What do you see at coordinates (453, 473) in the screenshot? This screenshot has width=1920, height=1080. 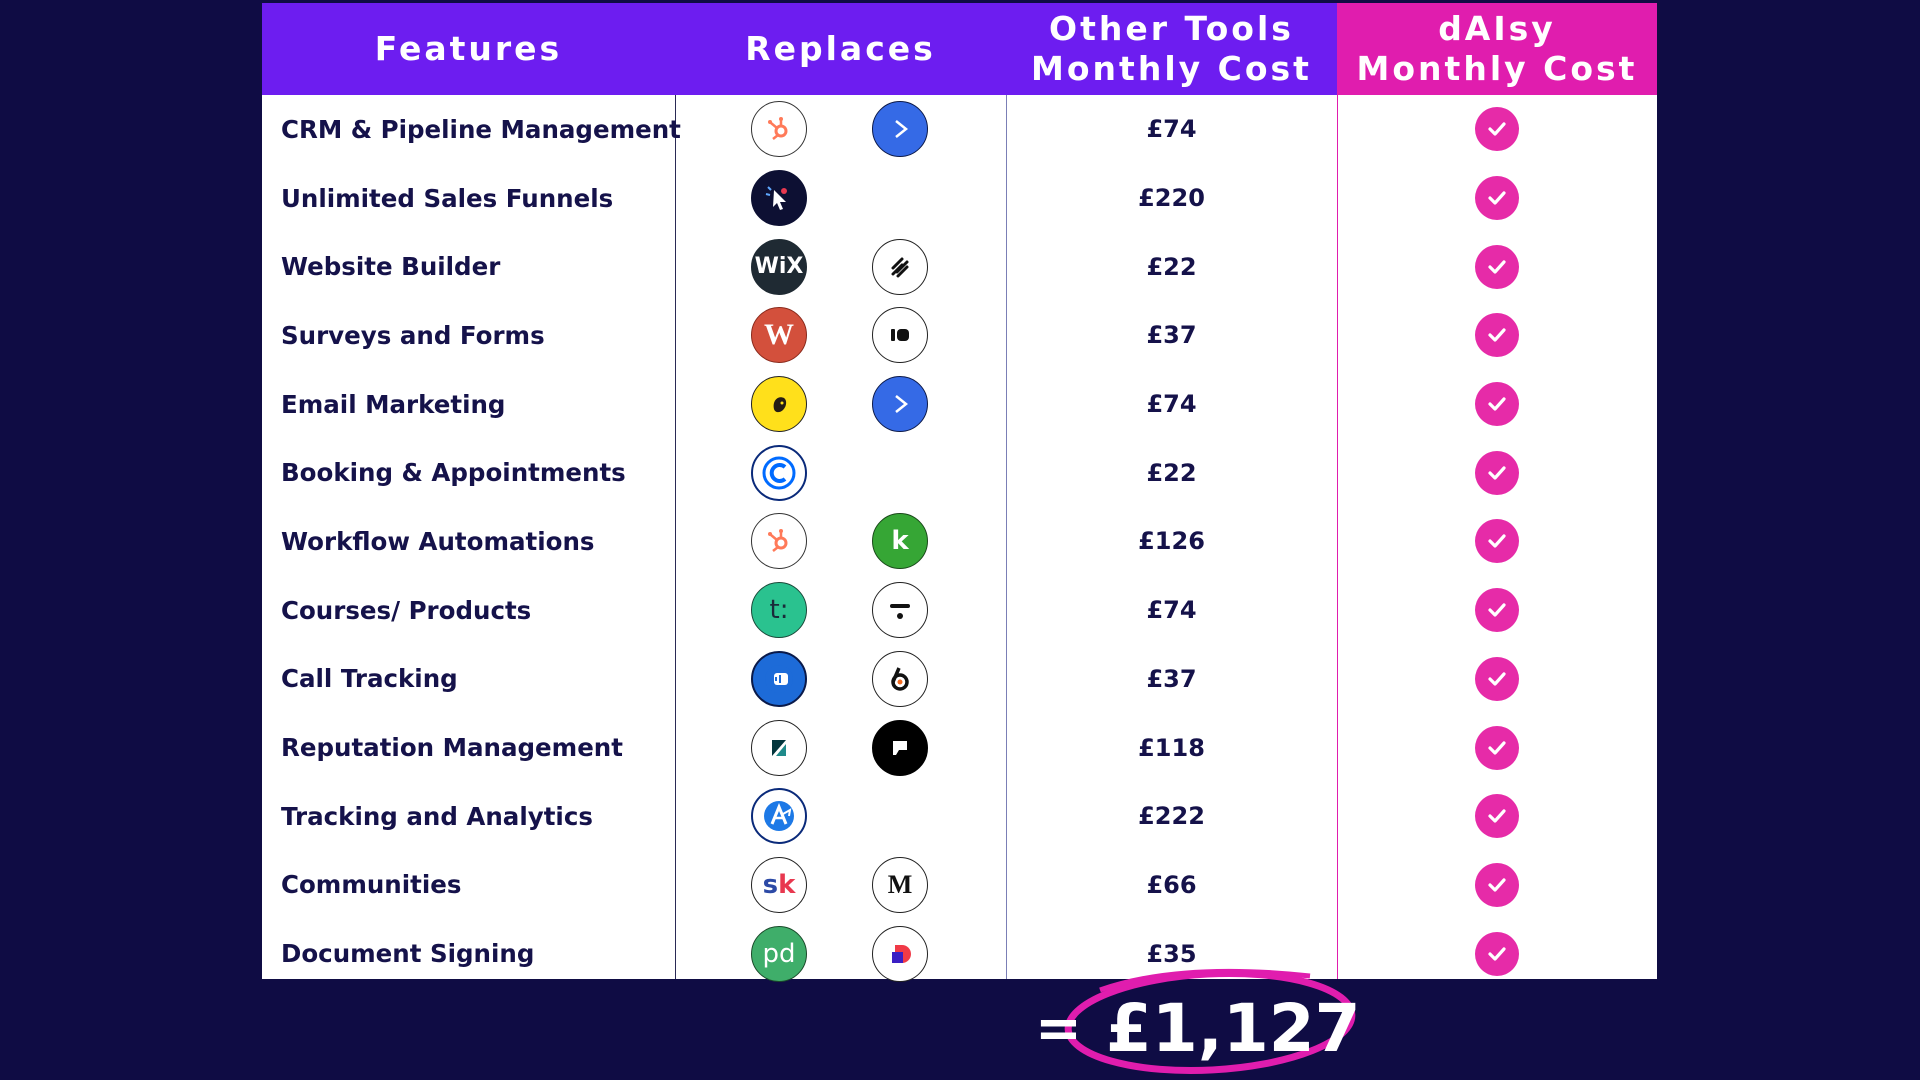 I see `feature-label: Booking & Appointments` at bounding box center [453, 473].